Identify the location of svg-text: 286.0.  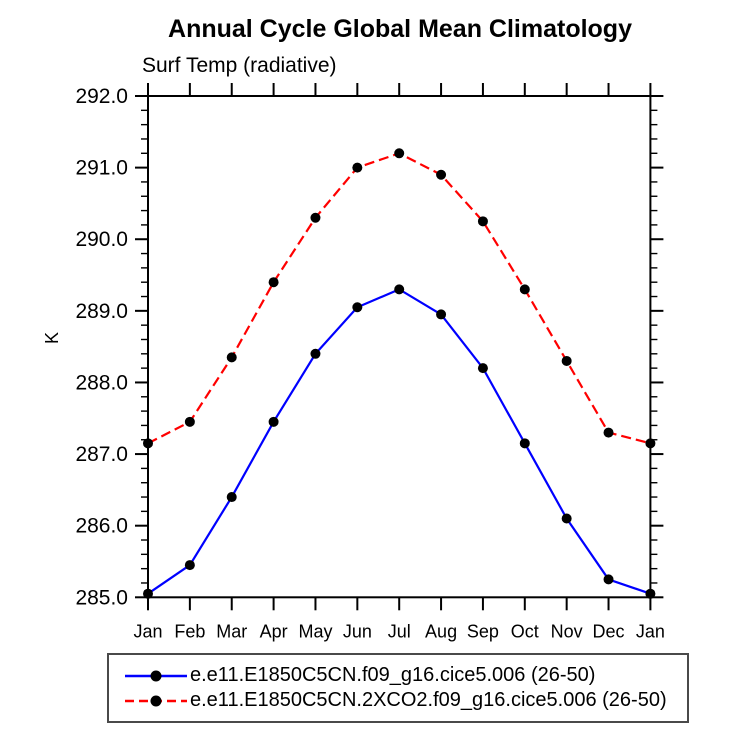
(101, 526).